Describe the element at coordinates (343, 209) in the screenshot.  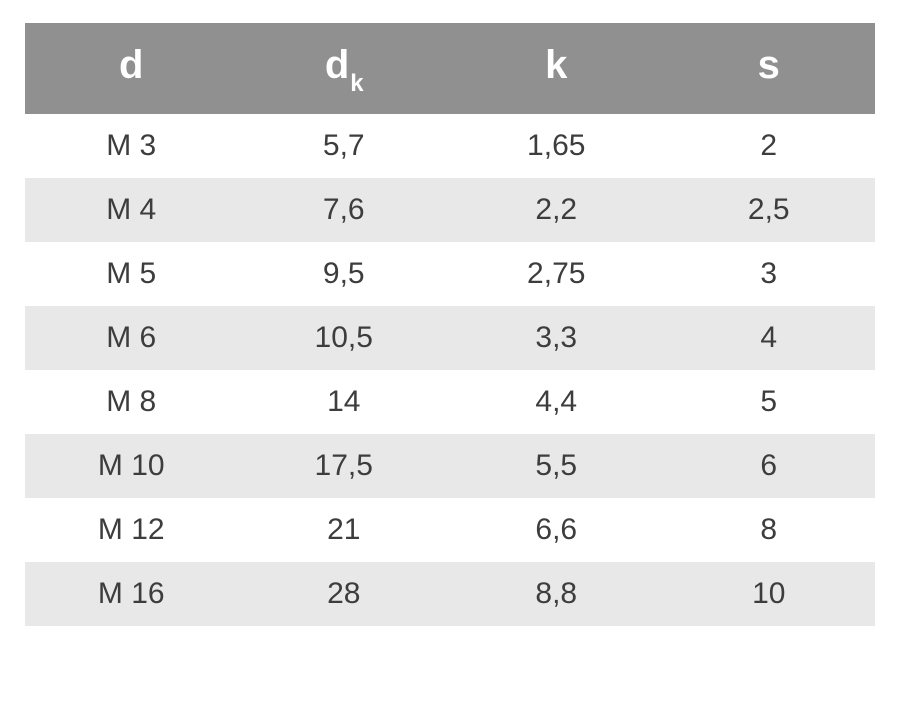
I see `table-cell: 7,6` at that location.